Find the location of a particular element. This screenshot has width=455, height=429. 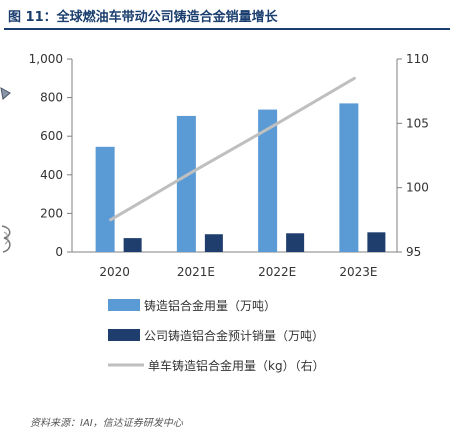

left-axis-tick-label: 1,000 is located at coordinates (46, 59).